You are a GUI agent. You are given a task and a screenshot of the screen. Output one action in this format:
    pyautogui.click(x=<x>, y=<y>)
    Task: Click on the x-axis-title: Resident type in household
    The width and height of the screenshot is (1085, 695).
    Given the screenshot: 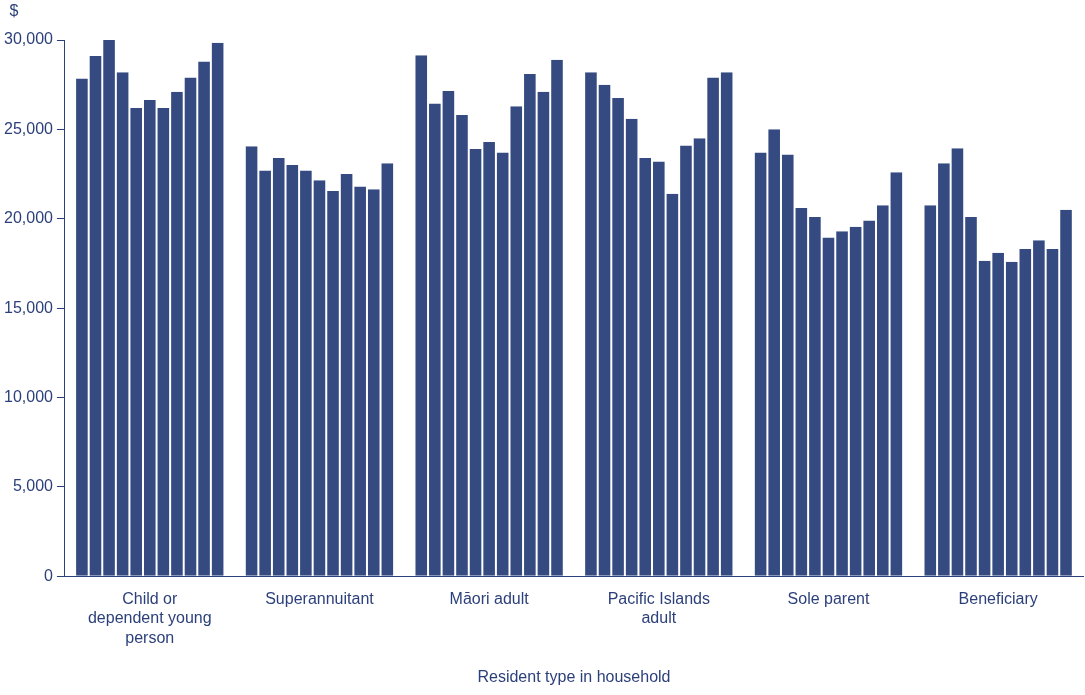 What is the action you would take?
    pyautogui.click(x=574, y=676)
    